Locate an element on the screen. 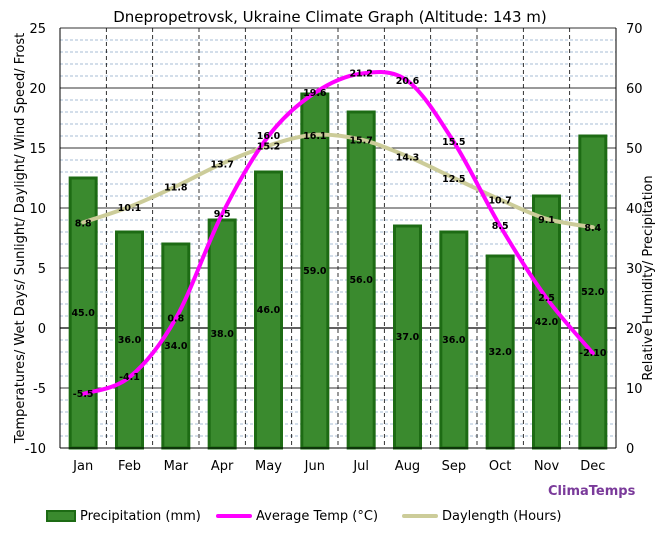  daylength-label-mar: 11.8 is located at coordinates (176, 187).